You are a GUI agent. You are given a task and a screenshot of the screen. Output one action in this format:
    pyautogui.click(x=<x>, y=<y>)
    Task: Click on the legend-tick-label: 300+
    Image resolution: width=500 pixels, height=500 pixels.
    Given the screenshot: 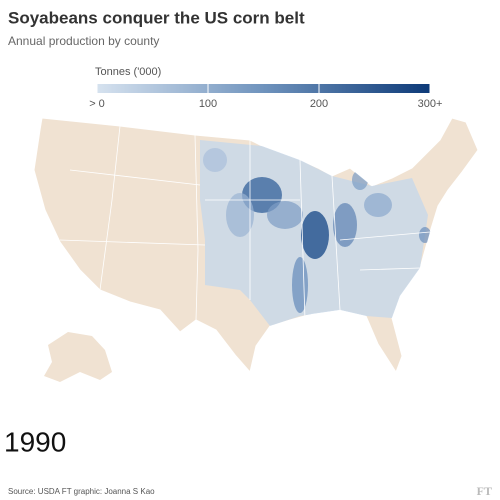 What is the action you would take?
    pyautogui.click(x=430, y=104)
    